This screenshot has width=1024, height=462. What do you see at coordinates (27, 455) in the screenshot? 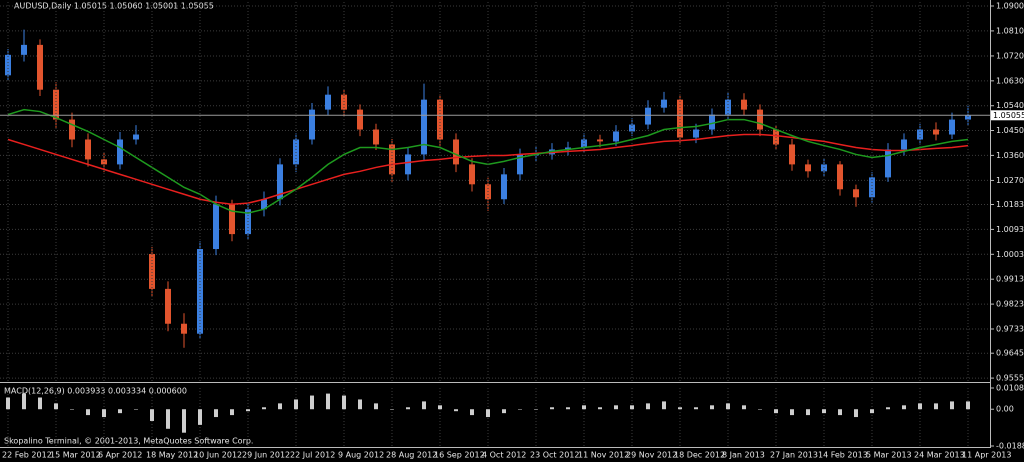
I see `x-tick-label: 22 Feb 2012` at bounding box center [27, 455].